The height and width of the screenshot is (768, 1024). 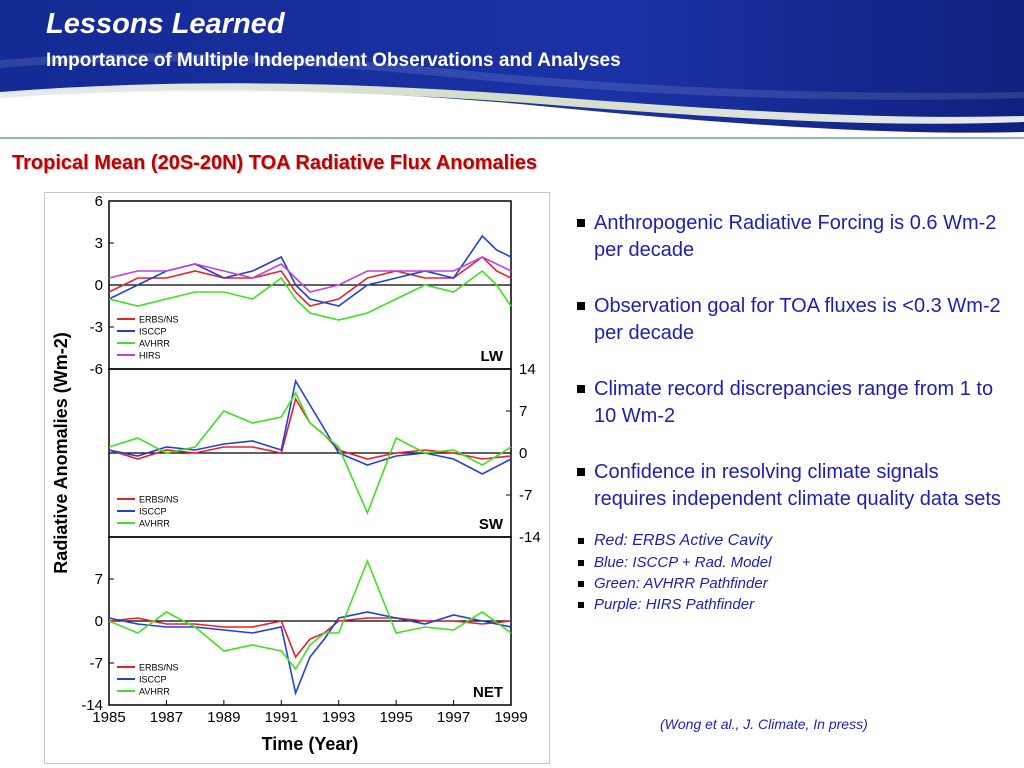 What do you see at coordinates (166, 717) in the screenshot?
I see `x-tick-label: 1987` at bounding box center [166, 717].